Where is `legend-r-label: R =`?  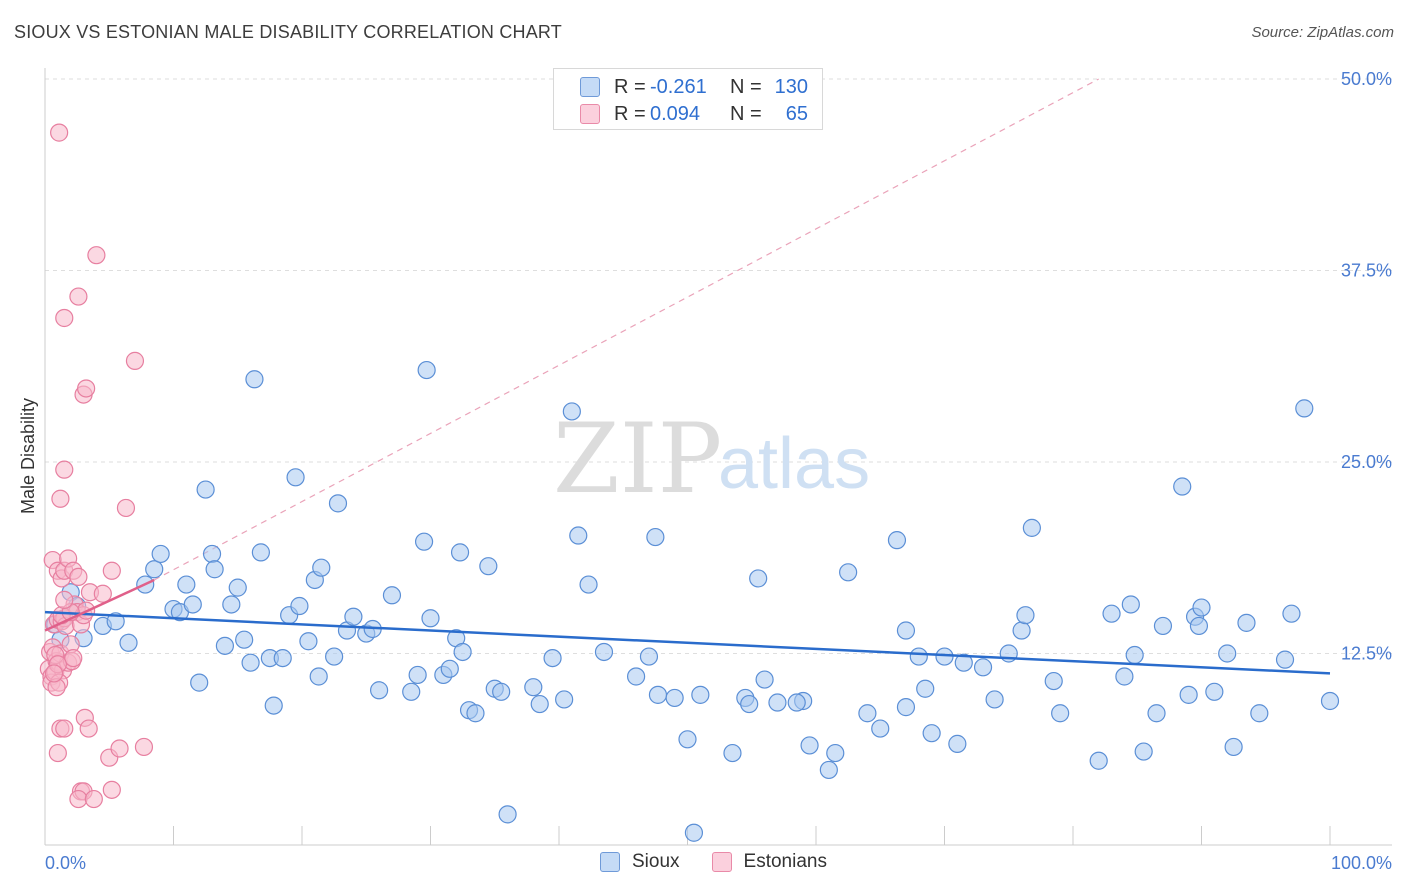
legend-r-label: R = is located at coordinates (630, 113).